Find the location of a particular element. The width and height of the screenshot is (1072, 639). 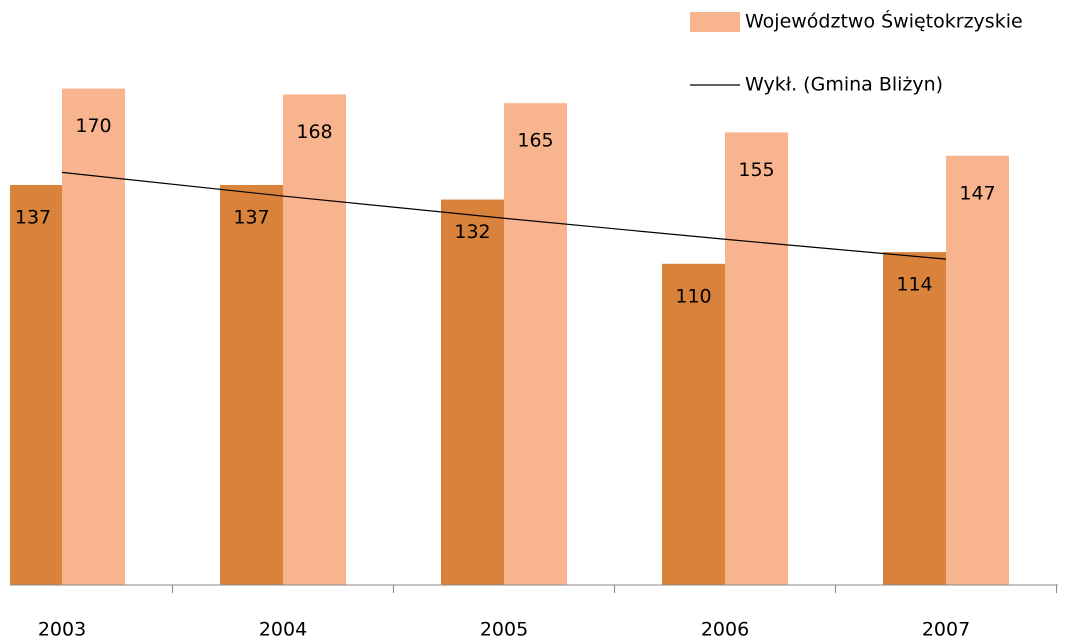

legend-label: Wykł. (Gmina Bliżyn) is located at coordinates (844, 85).